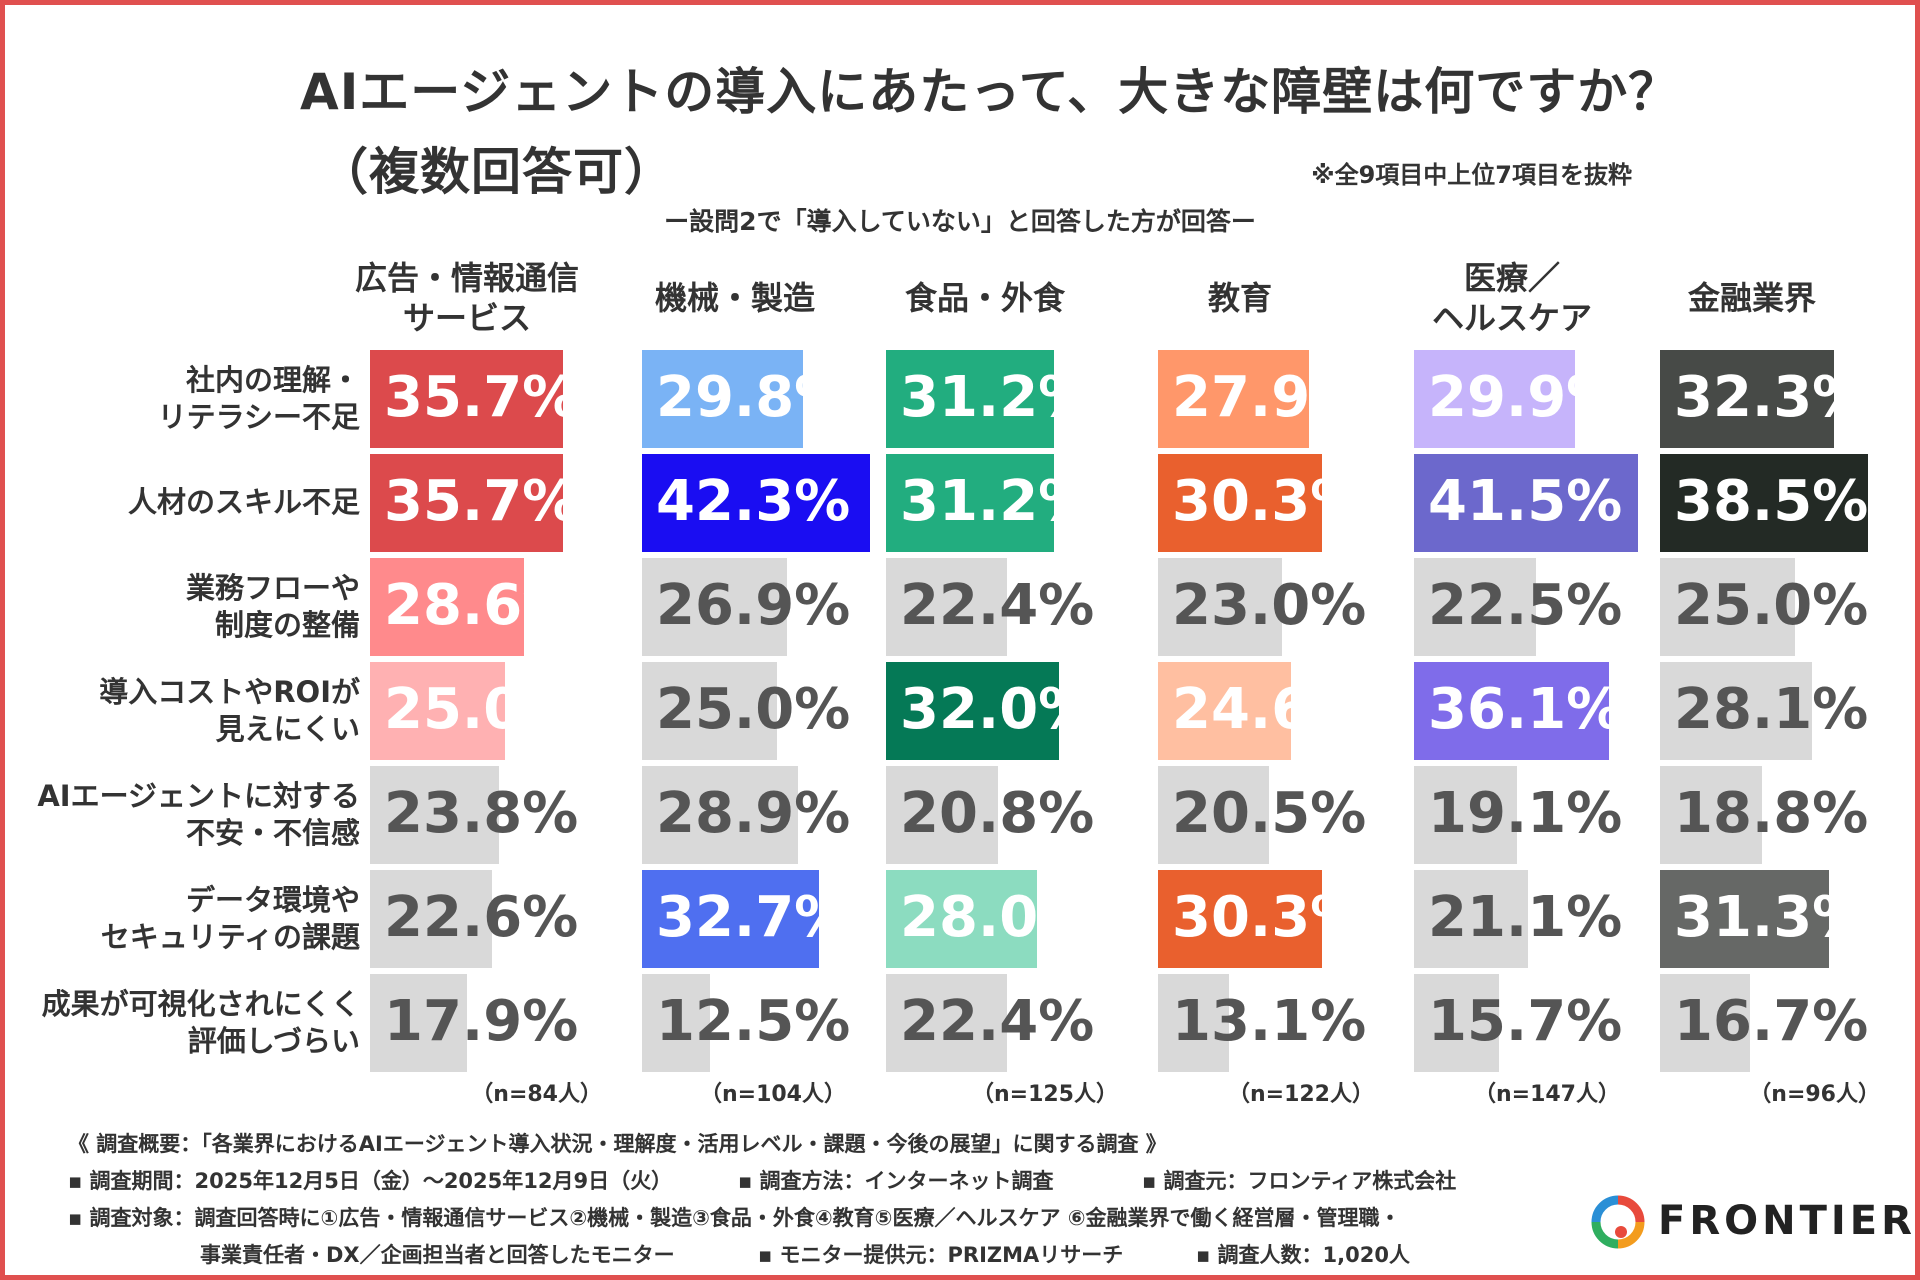 The height and width of the screenshot is (1280, 1920). Describe the element at coordinates (753, 813) in the screenshot. I see `bar-value-label: 28.9%` at that location.